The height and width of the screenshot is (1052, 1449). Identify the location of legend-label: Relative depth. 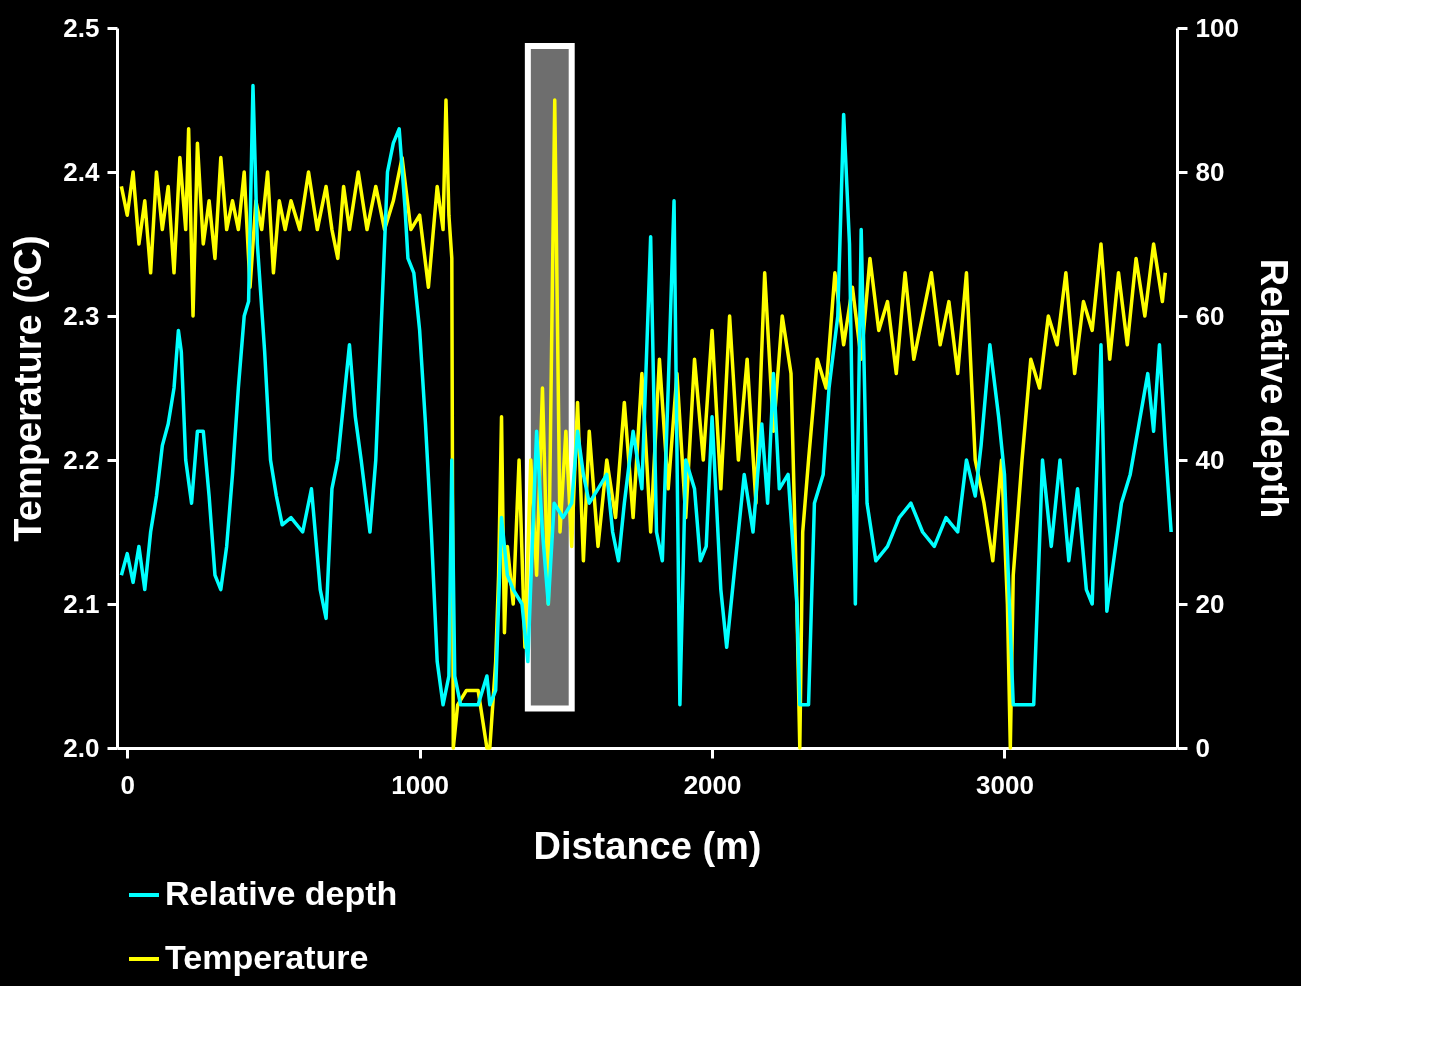
(281, 893).